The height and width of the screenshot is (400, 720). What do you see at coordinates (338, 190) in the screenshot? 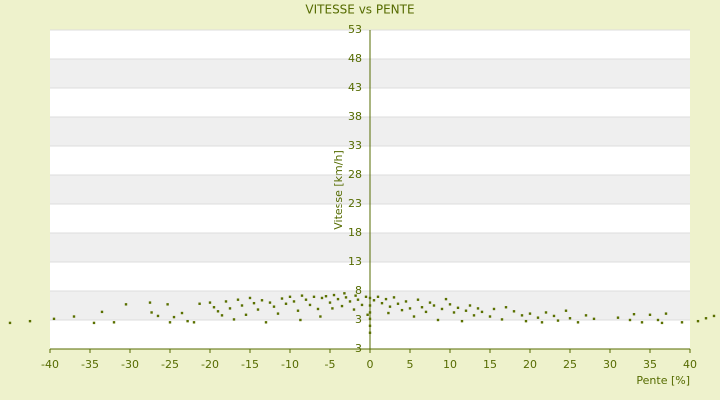
I see `y-axis-label: Vitesse [km/h]` at bounding box center [338, 190].